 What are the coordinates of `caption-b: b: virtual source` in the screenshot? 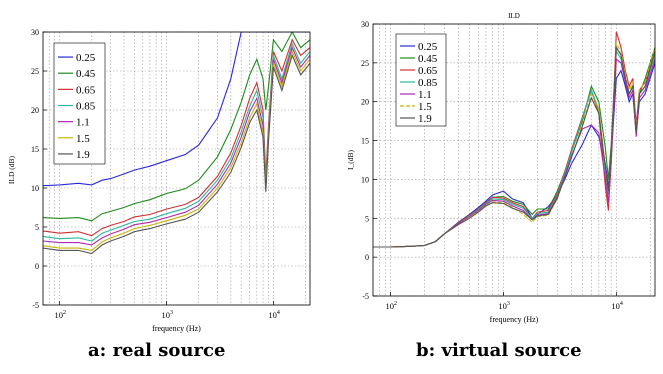 It's located at (499, 350).